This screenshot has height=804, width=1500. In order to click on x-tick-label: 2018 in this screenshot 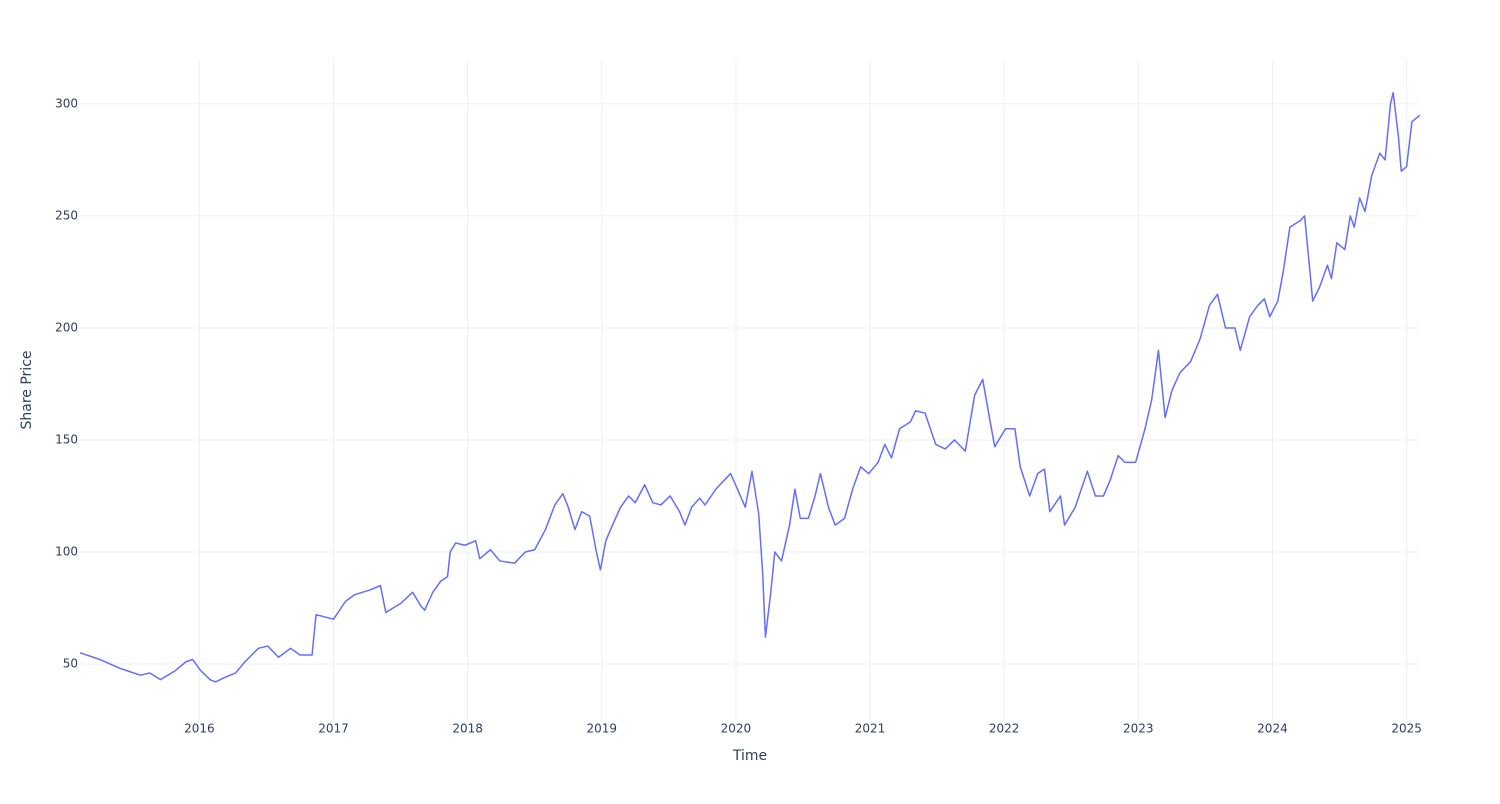, I will do `click(467, 729)`.